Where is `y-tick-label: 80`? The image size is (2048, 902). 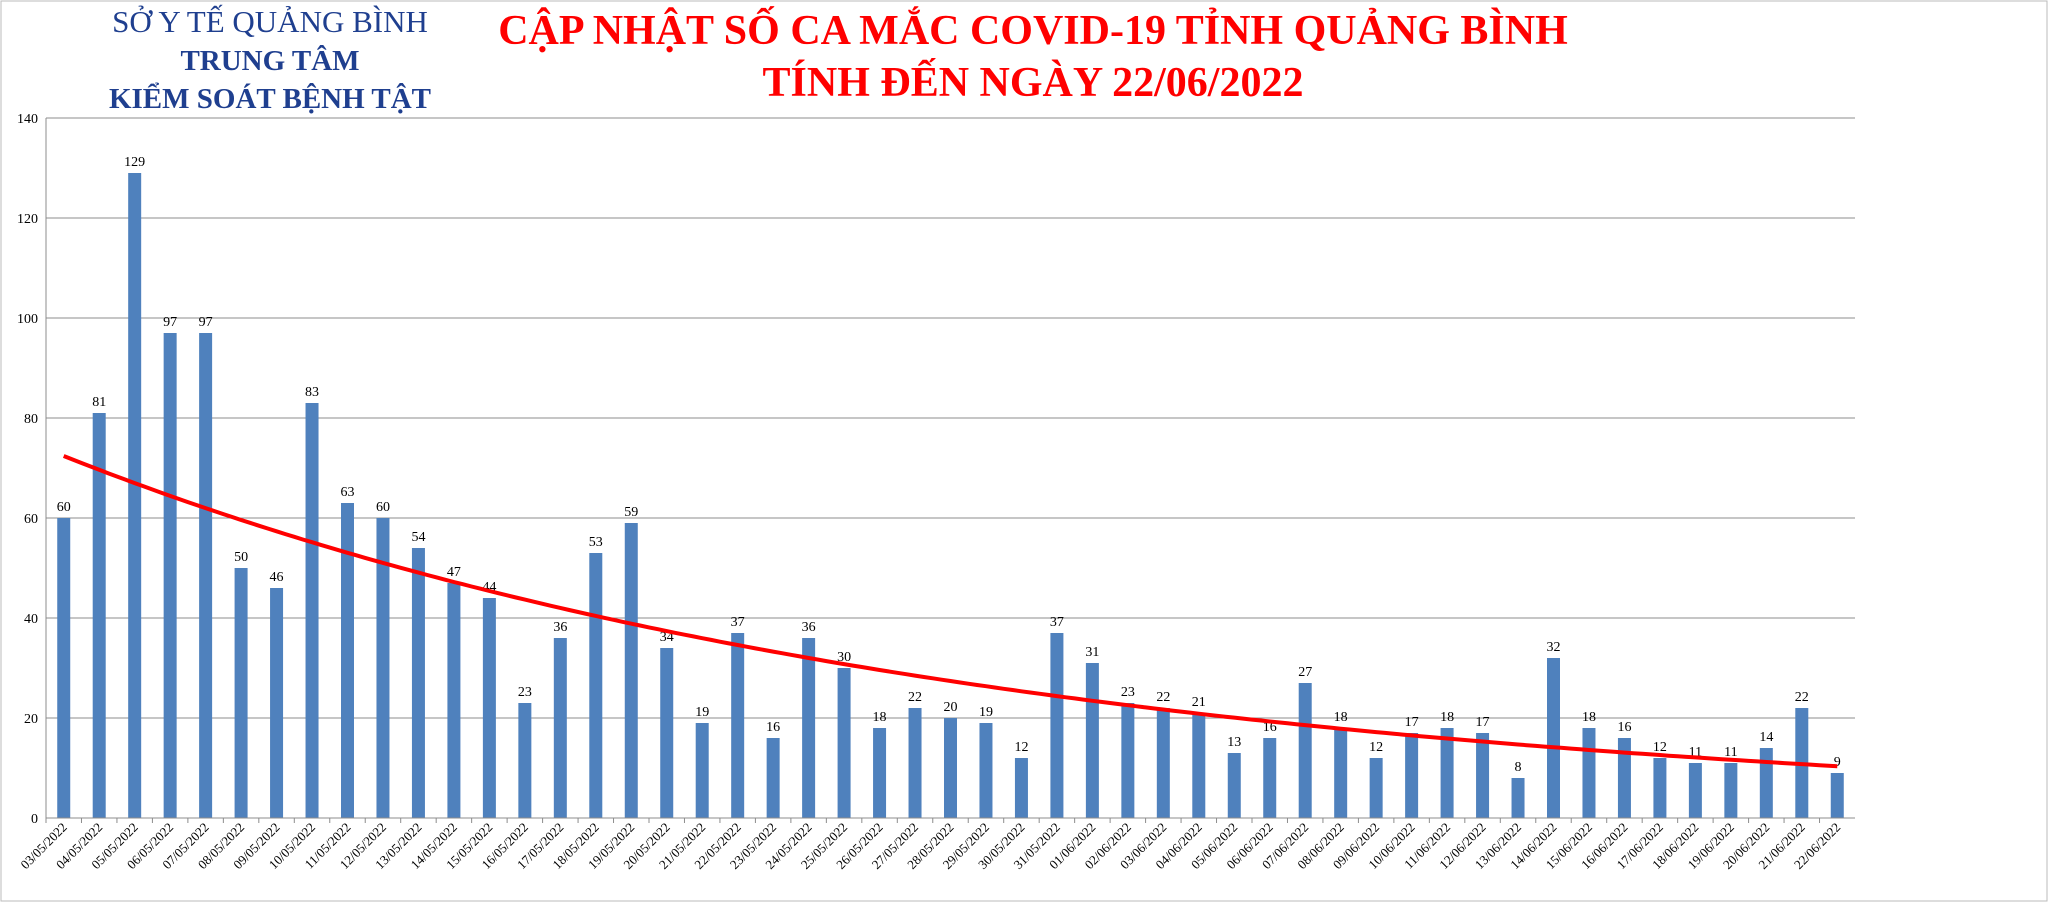 y-tick-label: 80 is located at coordinates (31, 419).